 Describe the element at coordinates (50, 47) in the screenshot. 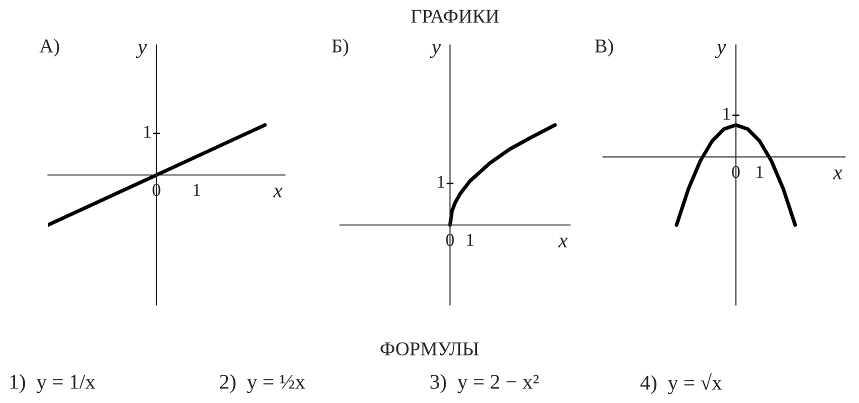

I see `text: А)` at that location.